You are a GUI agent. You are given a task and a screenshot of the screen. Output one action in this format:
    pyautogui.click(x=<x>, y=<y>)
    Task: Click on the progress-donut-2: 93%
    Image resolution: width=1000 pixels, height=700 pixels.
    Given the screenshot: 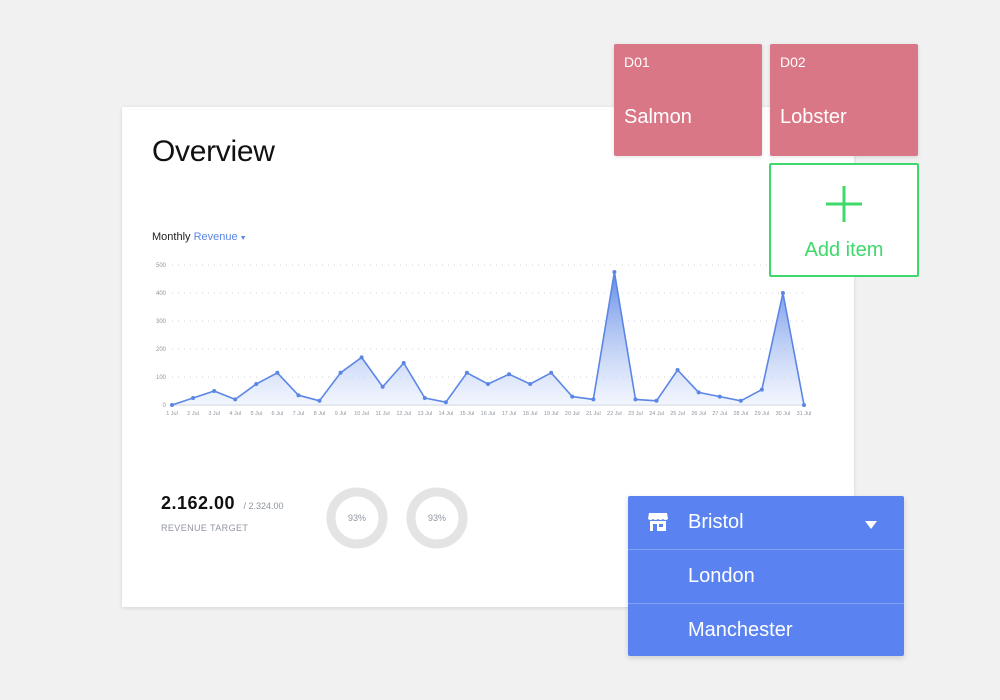 What is the action you would take?
    pyautogui.click(x=437, y=518)
    